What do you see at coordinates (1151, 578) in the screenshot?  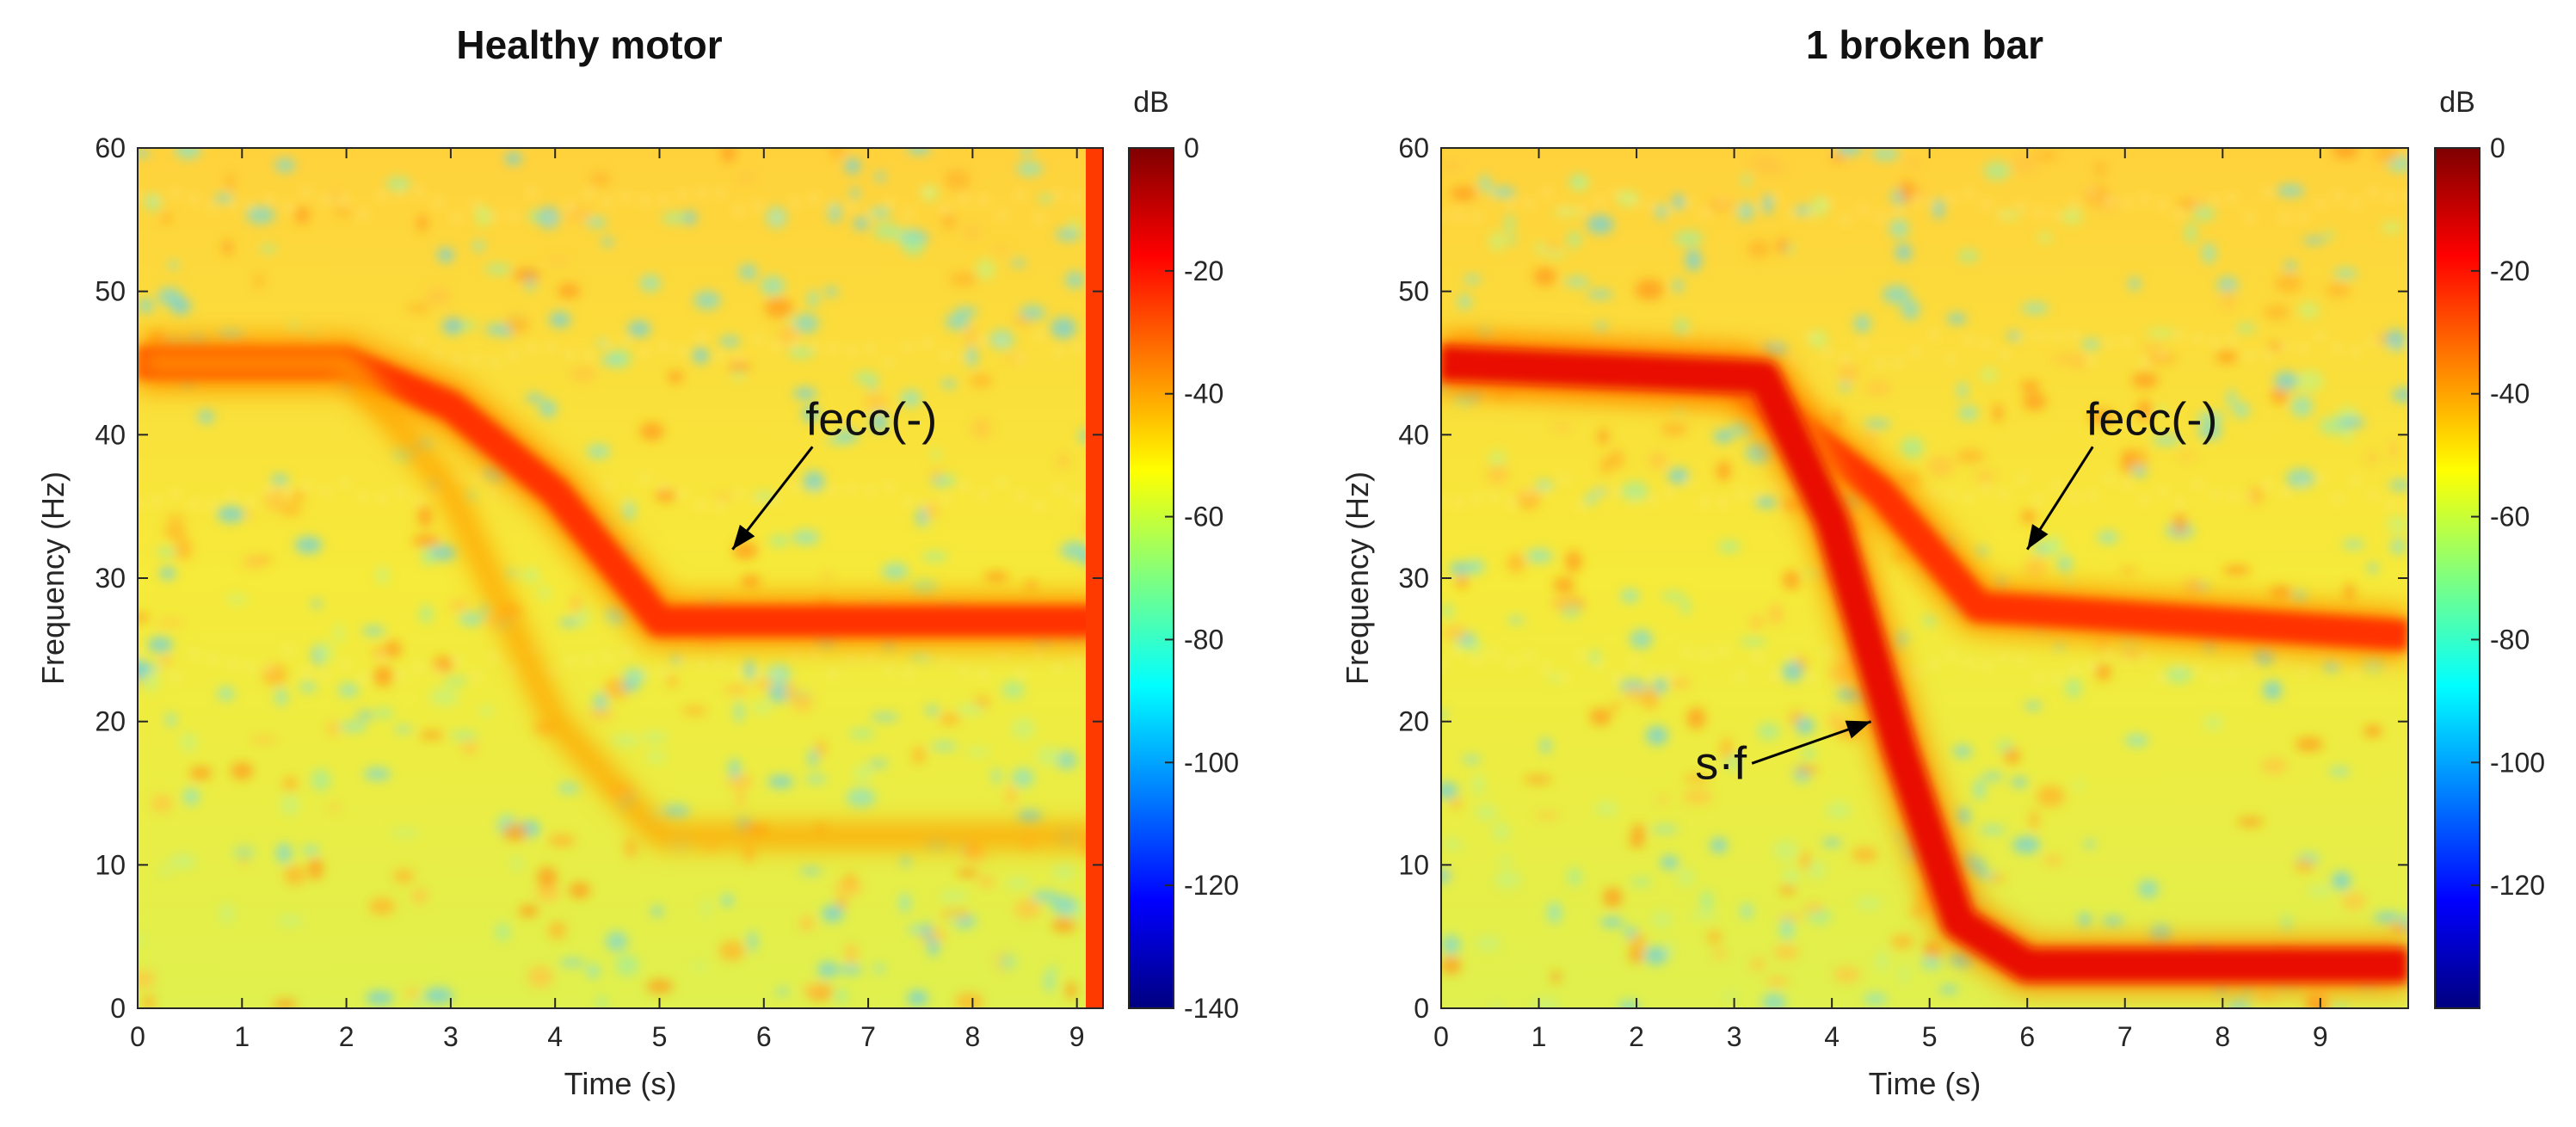 I see `colorbar-gradient` at bounding box center [1151, 578].